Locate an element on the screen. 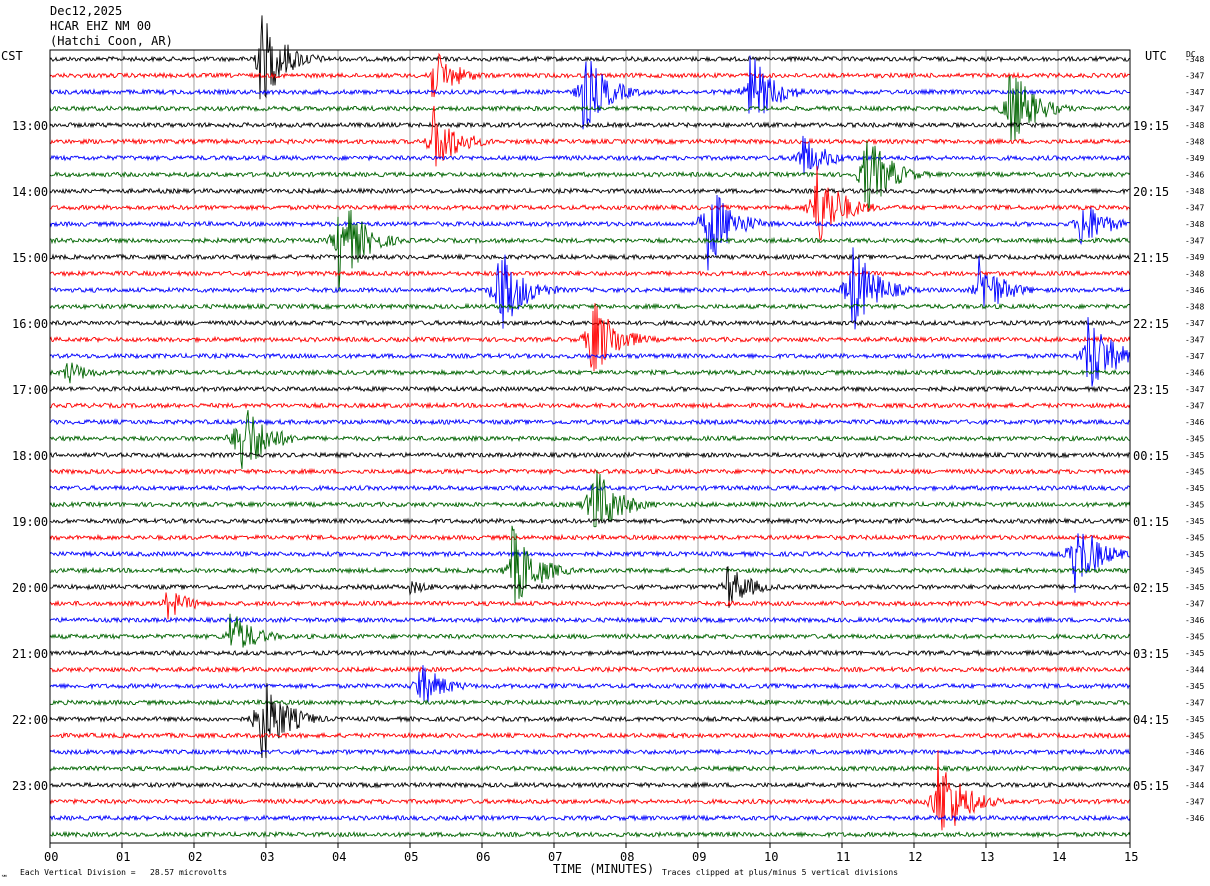  header-date: Dec12,2025 is located at coordinates (86, 11).